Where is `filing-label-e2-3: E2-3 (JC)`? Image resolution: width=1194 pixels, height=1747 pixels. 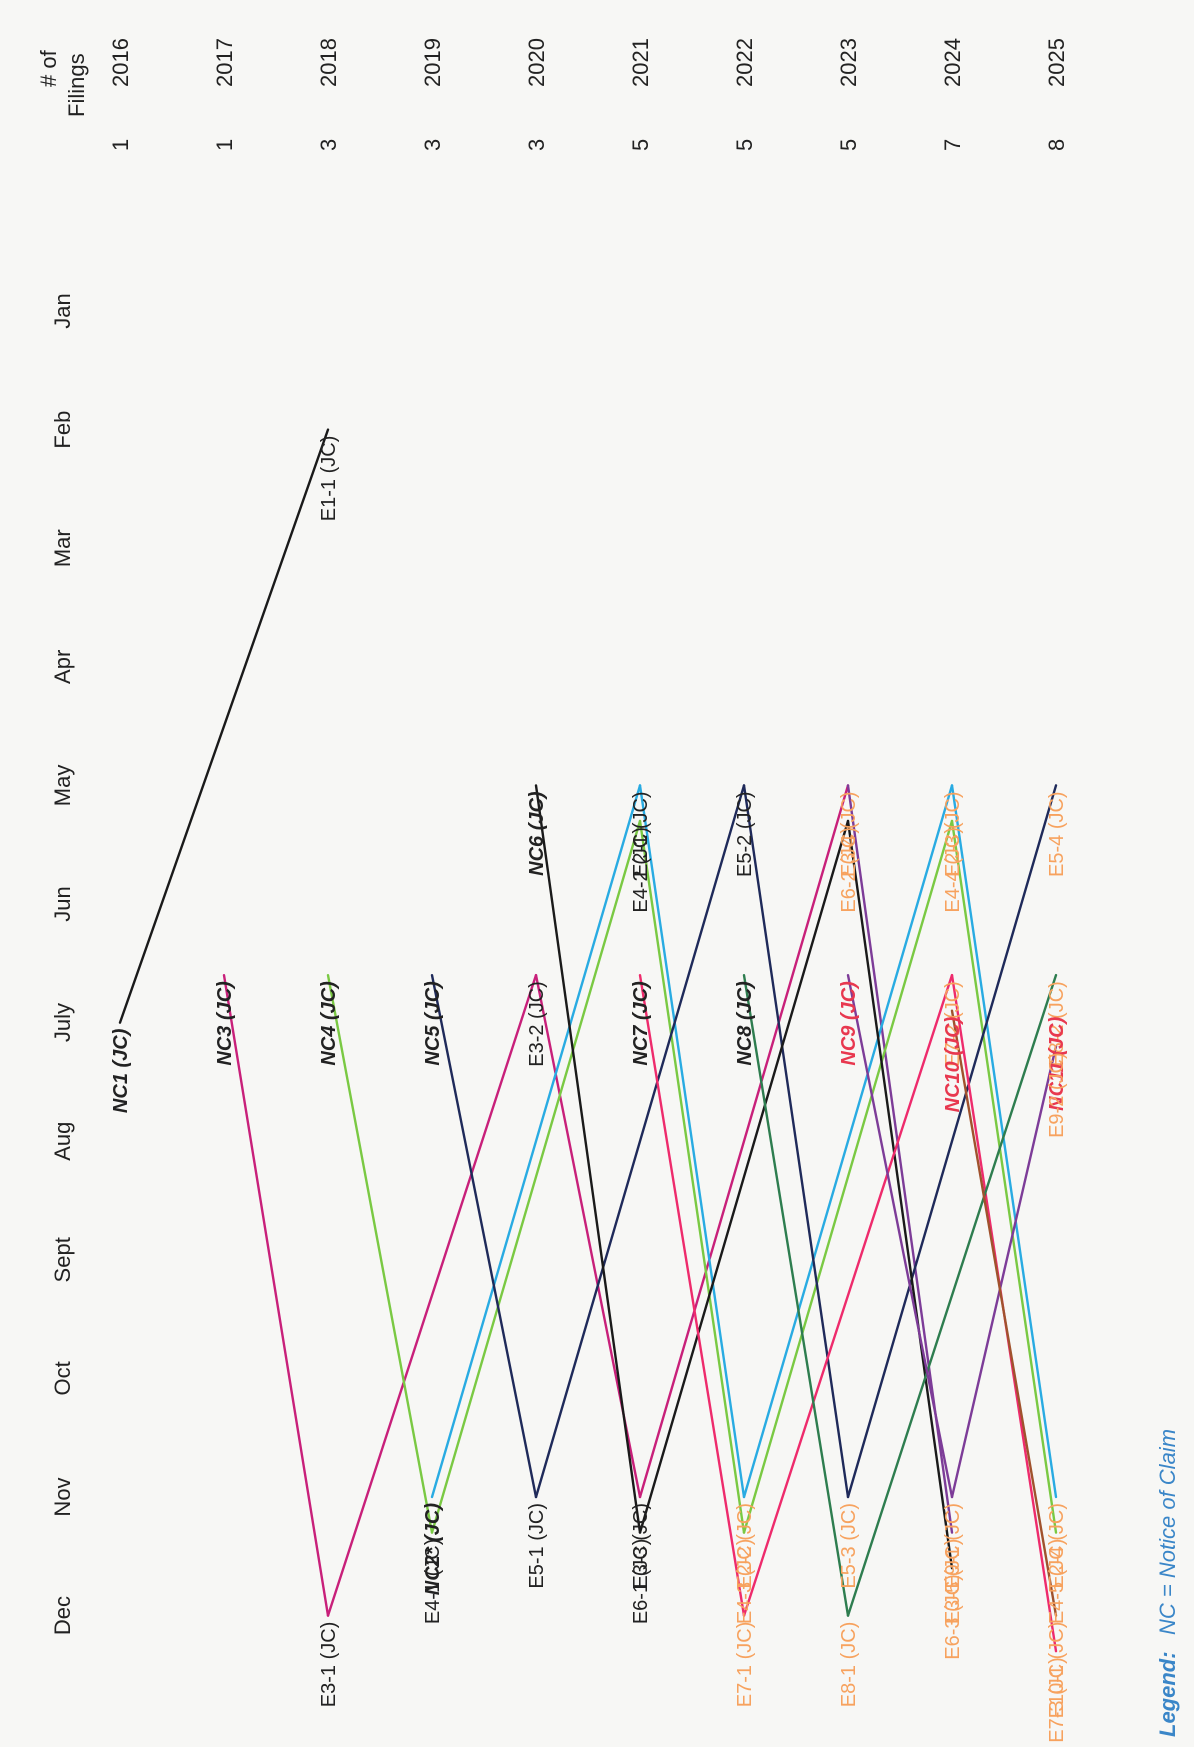 filing-label-e2-3: E2-3 (JC) is located at coordinates (953, 834).